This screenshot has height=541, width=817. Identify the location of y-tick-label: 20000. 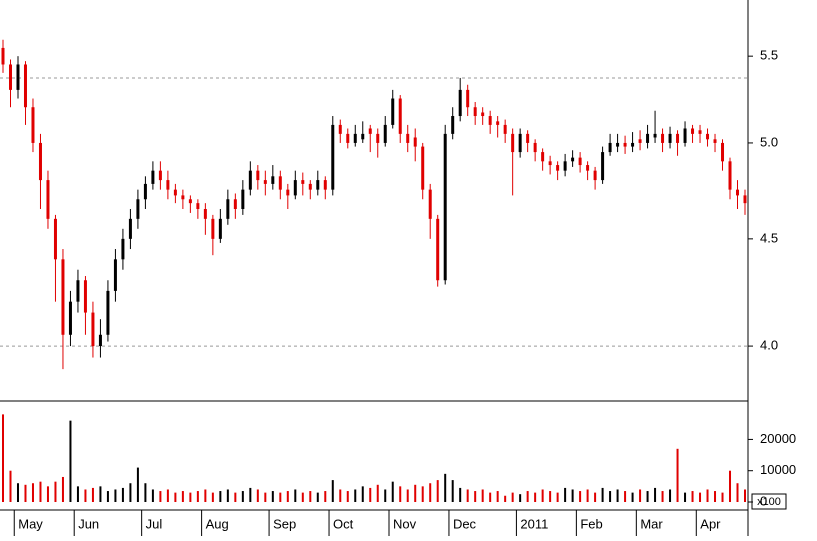
(778, 438).